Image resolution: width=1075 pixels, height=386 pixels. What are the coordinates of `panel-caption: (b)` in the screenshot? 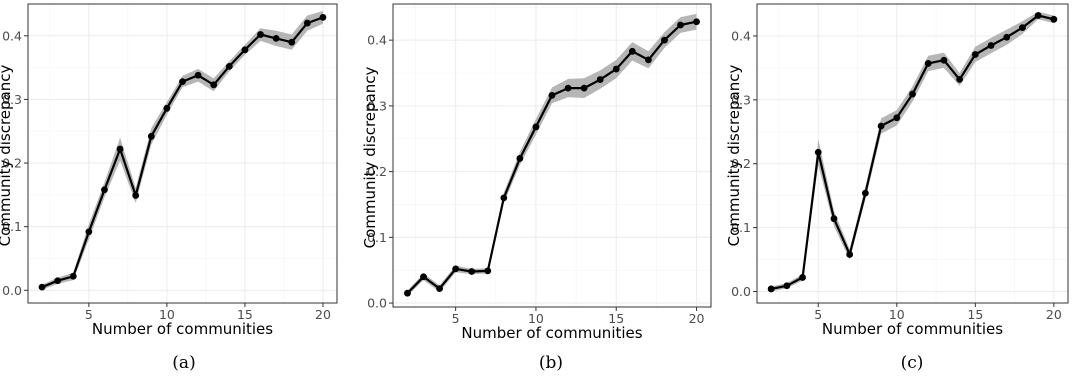 It's located at (551, 363).